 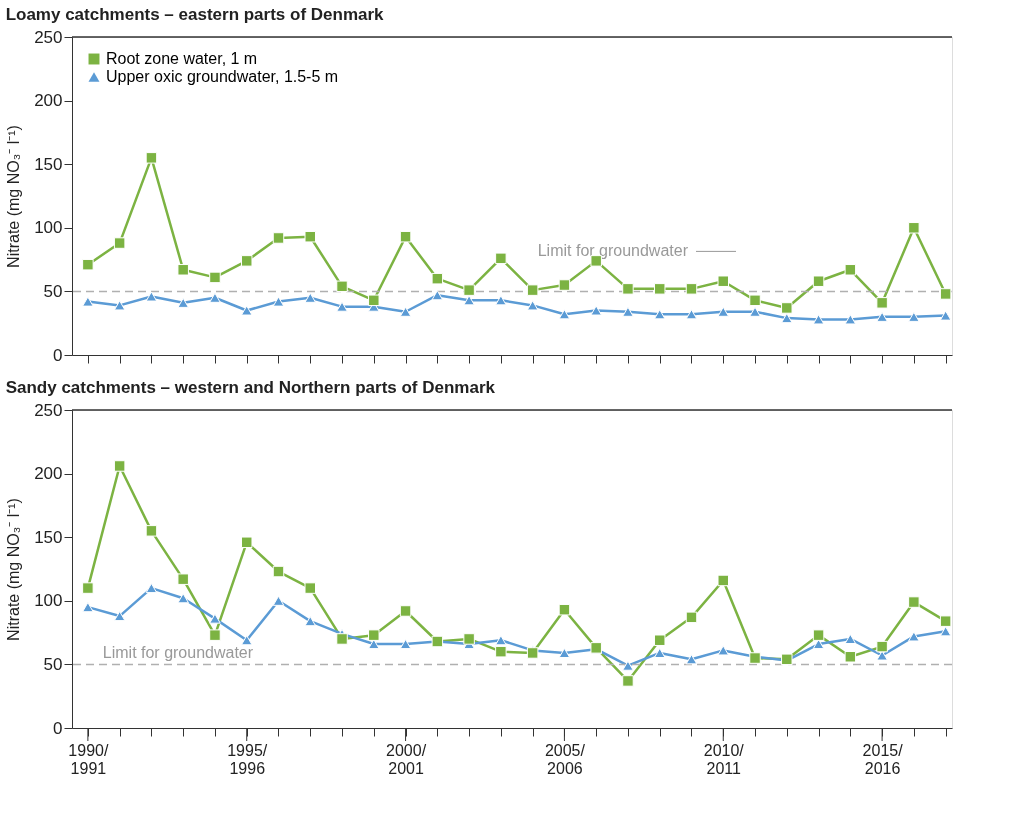 I want to click on x-tick-label: 2010/2011, so click(x=724, y=759).